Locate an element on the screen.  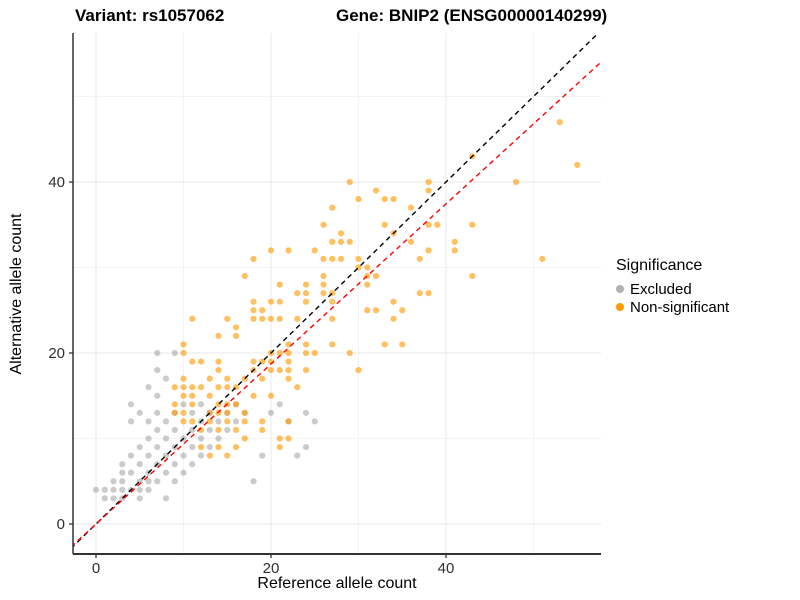
x-tick-label: 20 is located at coordinates (271, 568).